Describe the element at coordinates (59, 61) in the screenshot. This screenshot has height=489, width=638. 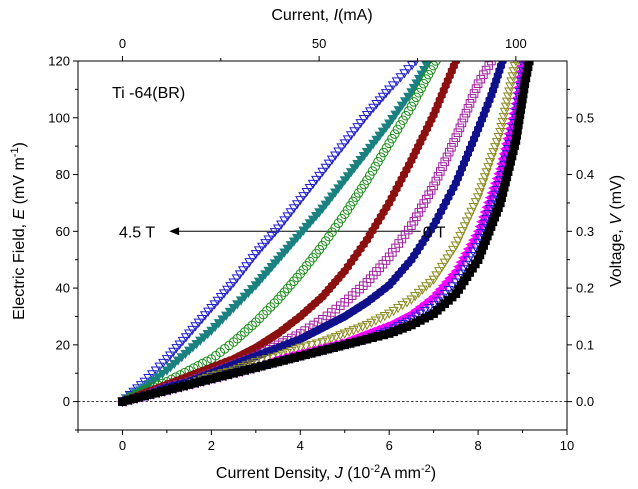
I see `y-tick-label: 120` at that location.